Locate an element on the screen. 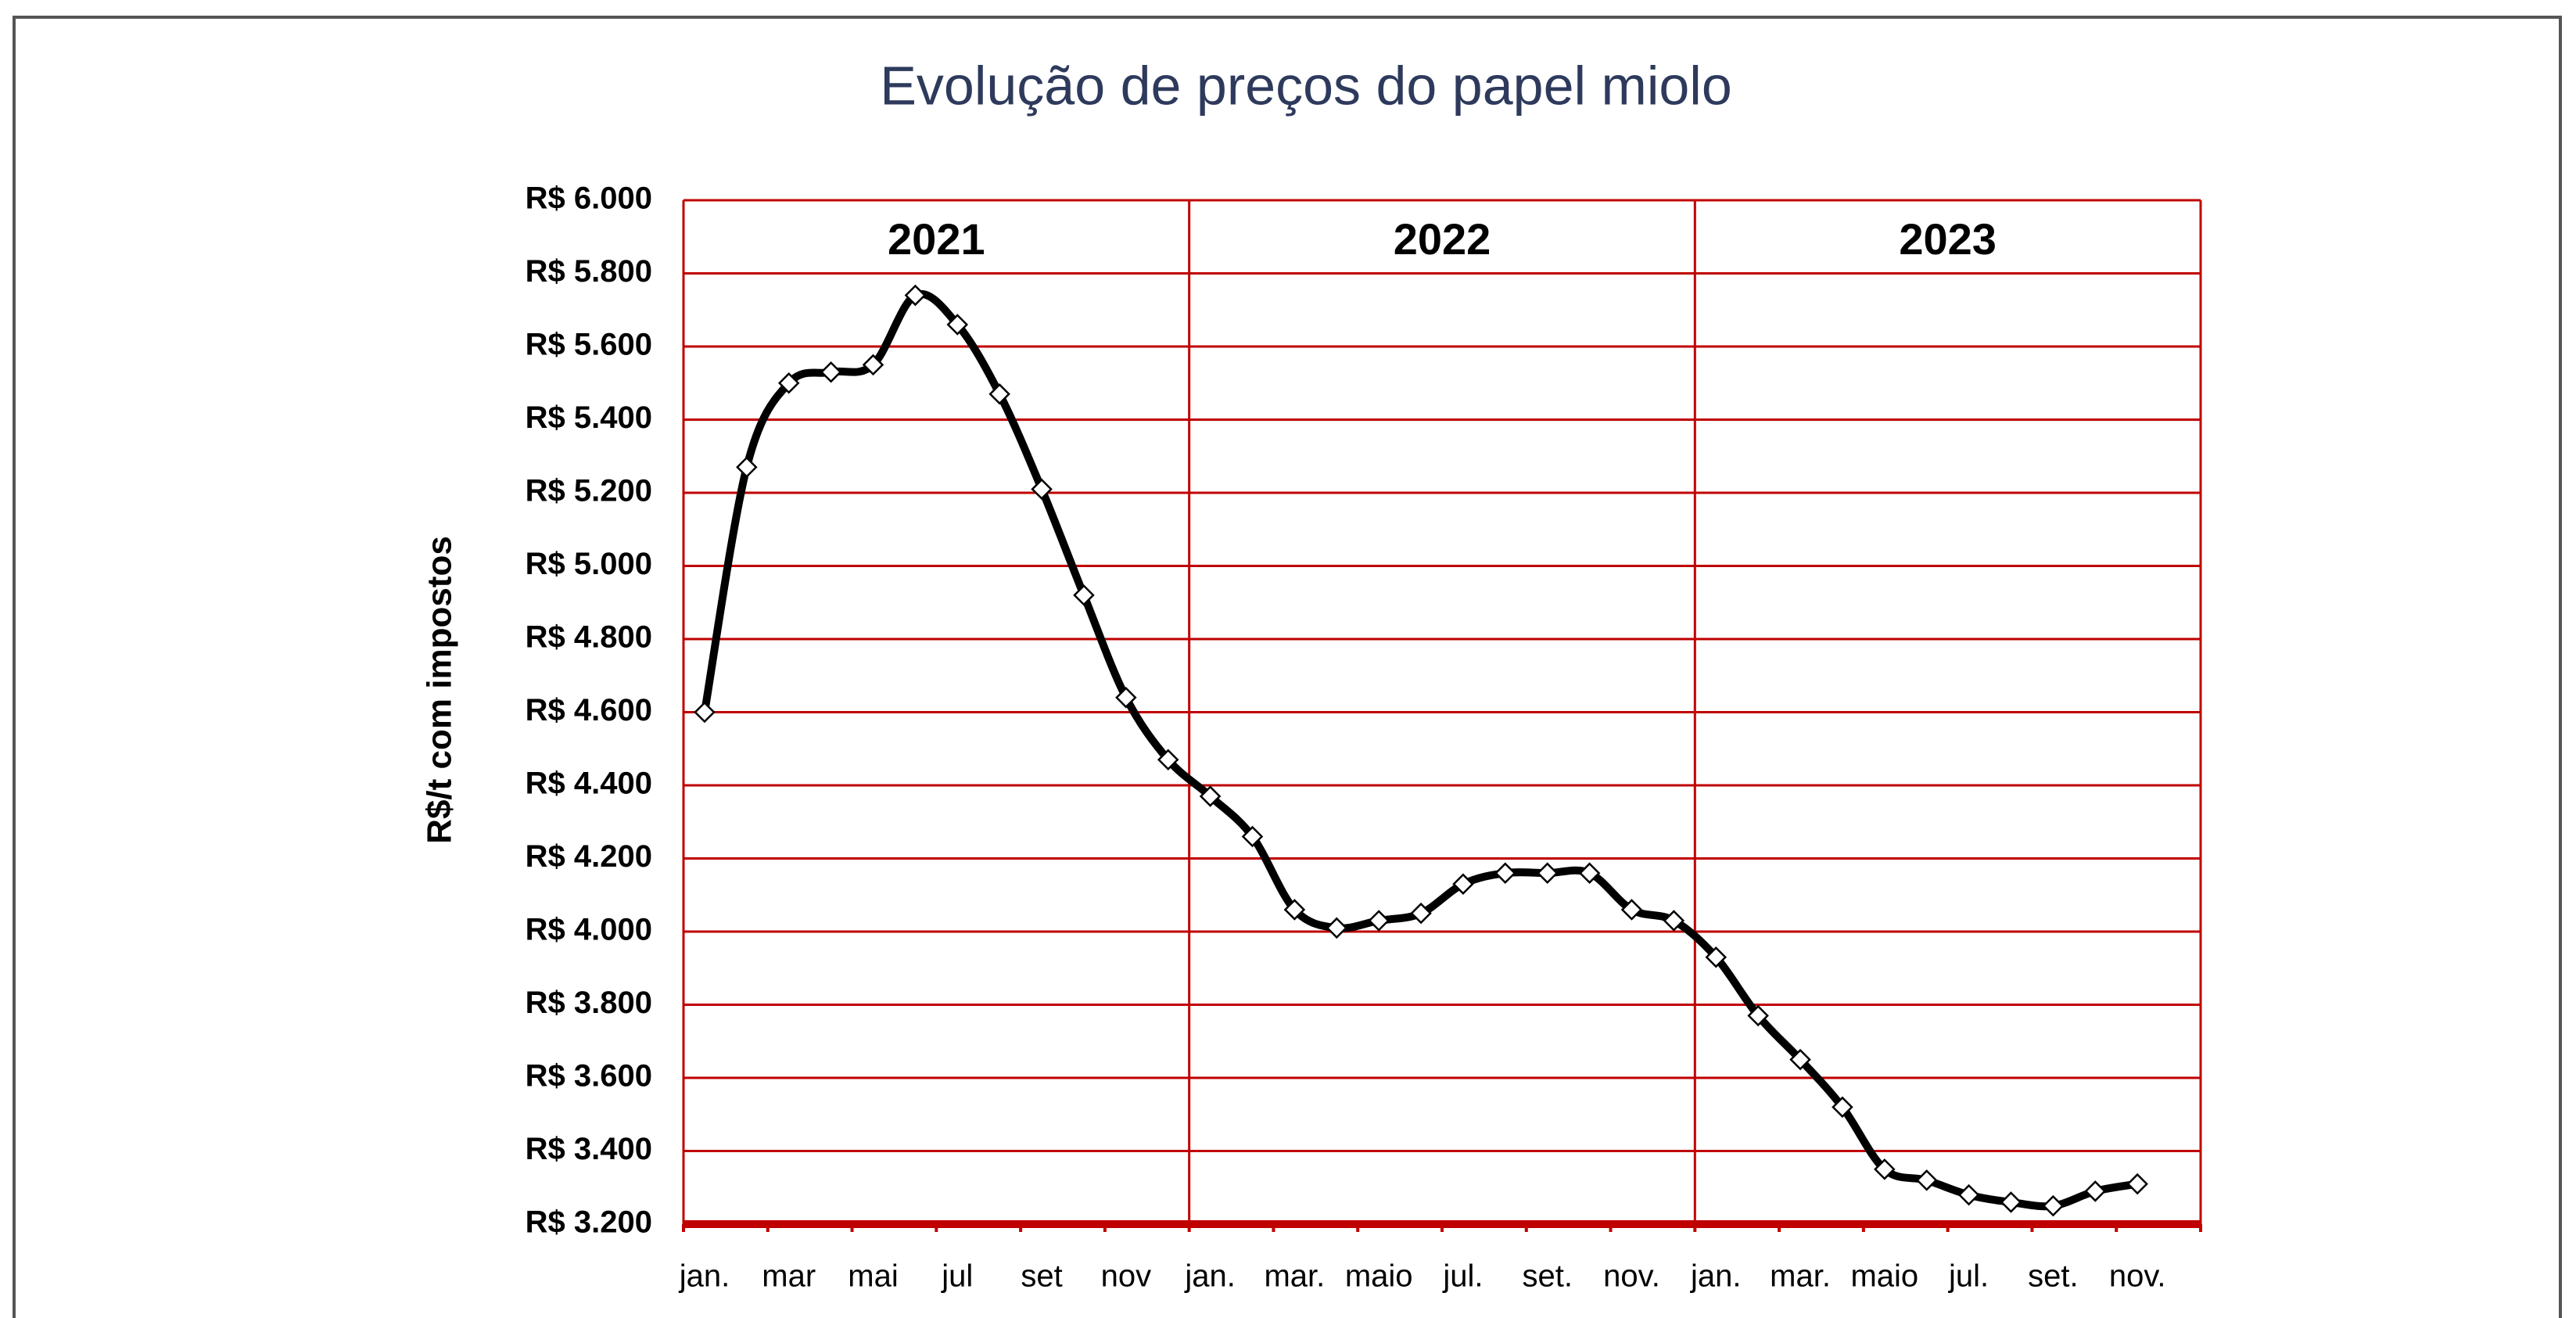 The height and width of the screenshot is (1318, 2576). y-tick-label: R$ 6.000 is located at coordinates (589, 198).